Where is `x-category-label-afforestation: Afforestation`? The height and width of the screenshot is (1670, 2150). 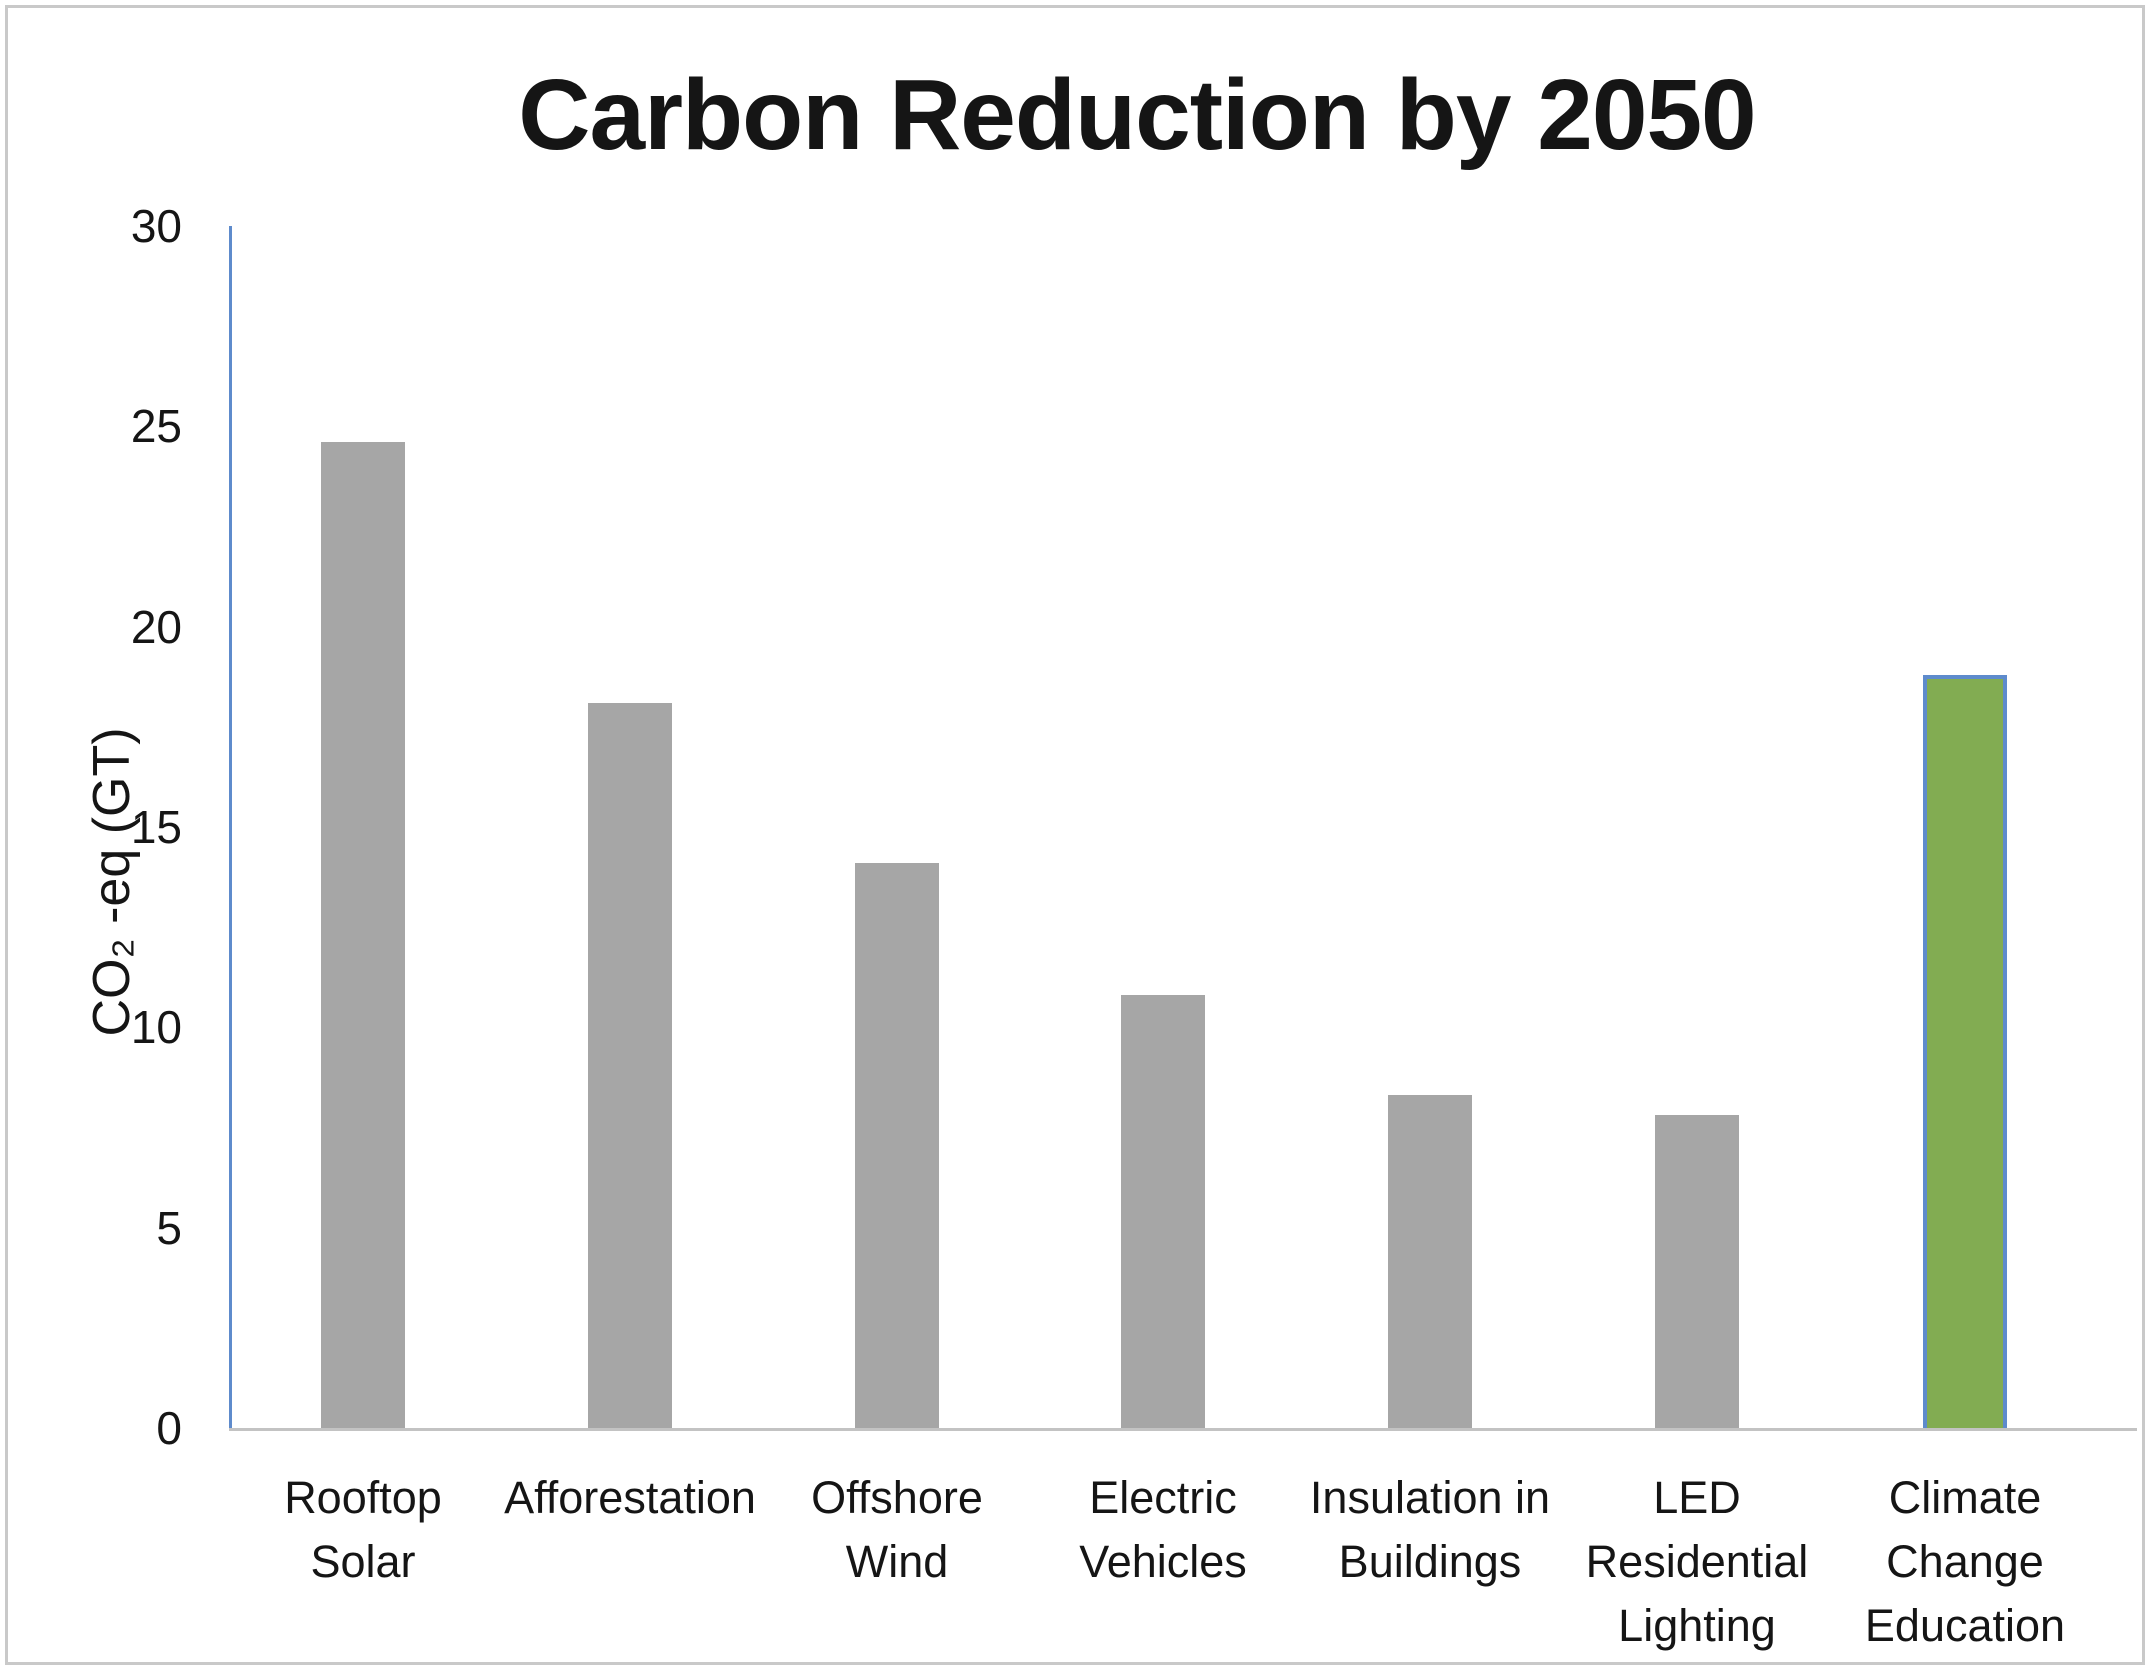
x-category-label-afforestation: Afforestation is located at coordinates (630, 1497).